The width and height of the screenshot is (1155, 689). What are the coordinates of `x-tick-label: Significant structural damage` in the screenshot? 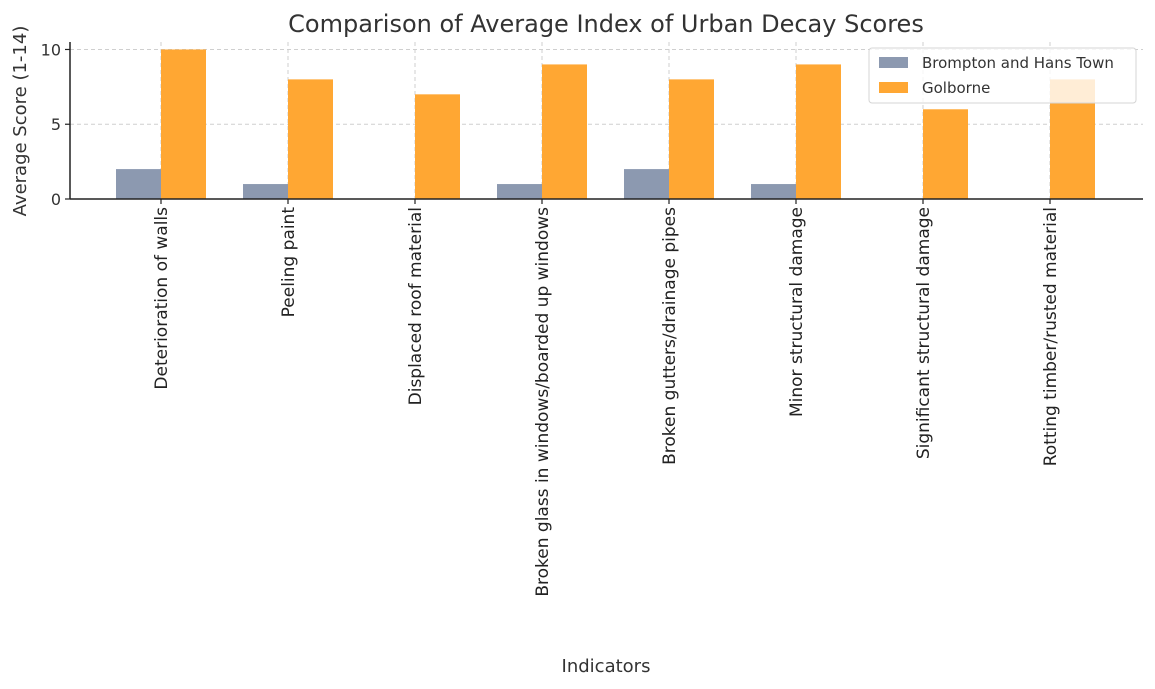 It's located at (924, 333).